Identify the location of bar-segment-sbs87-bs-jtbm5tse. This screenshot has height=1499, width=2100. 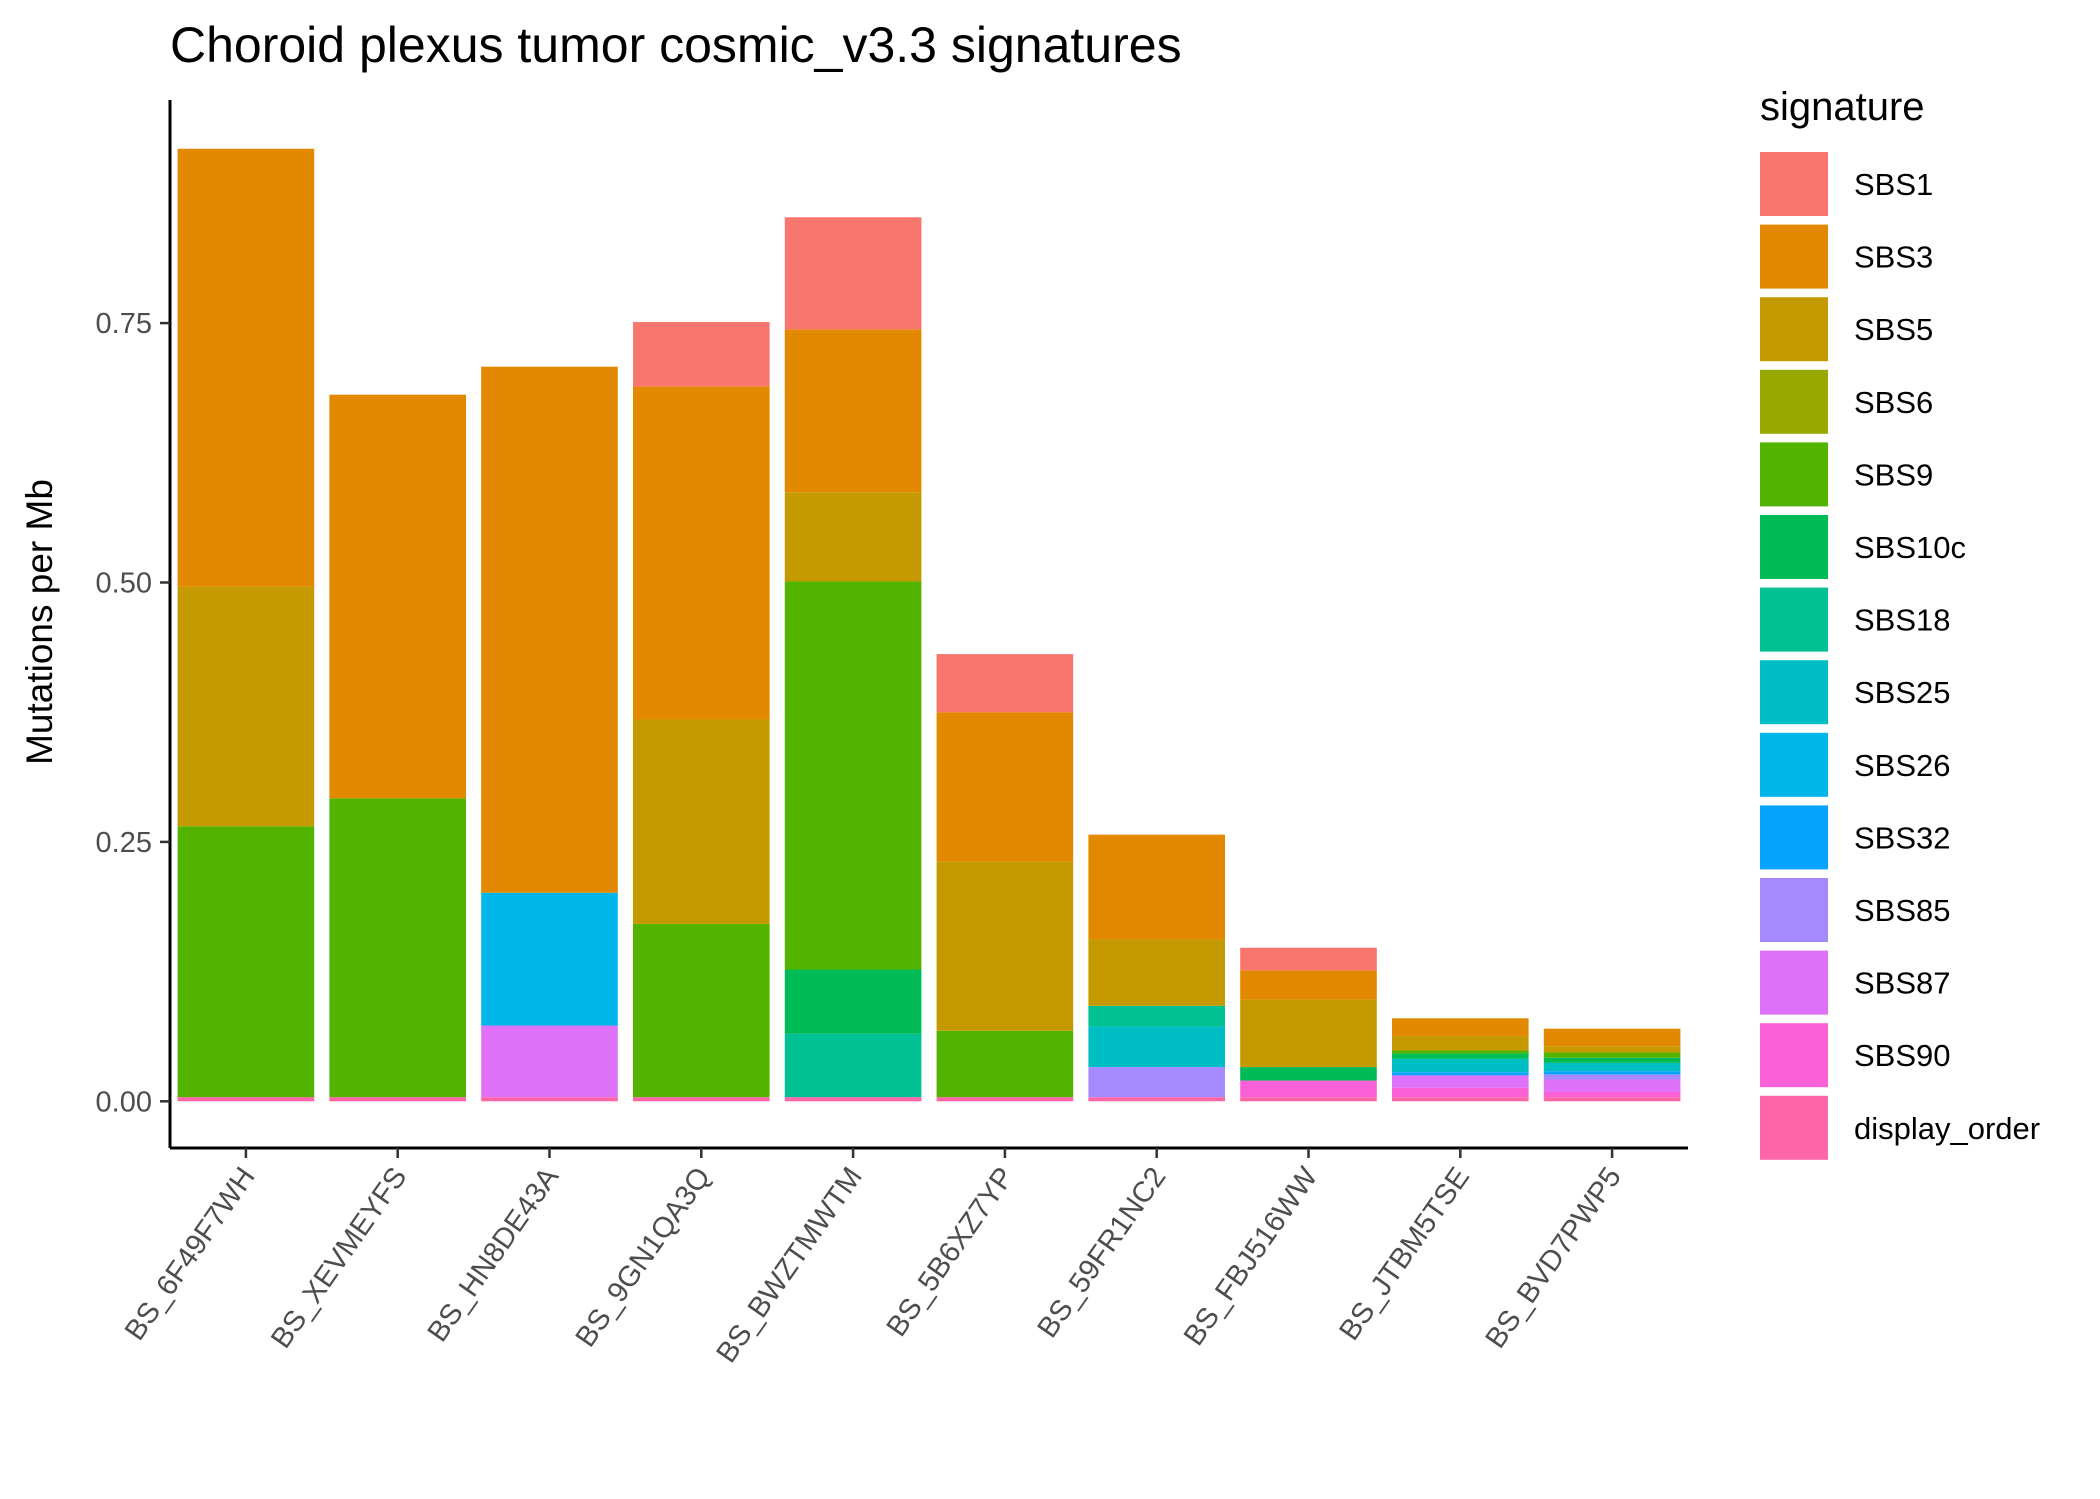
(1460, 1081).